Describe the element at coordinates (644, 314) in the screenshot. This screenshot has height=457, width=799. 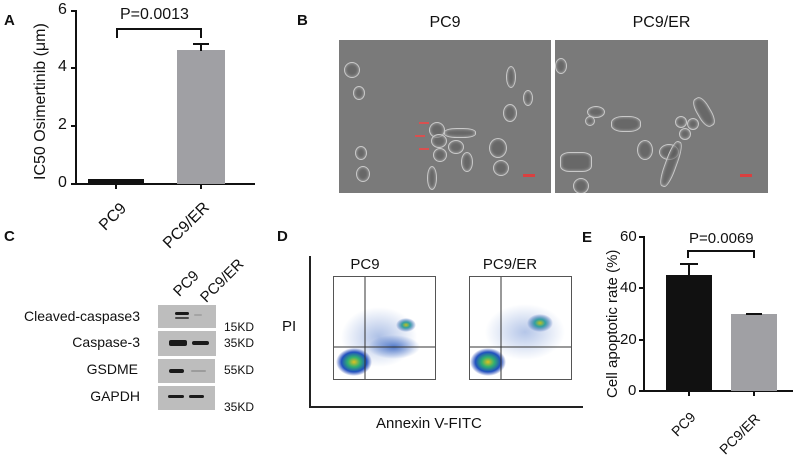
I see `y-axis-e` at that location.